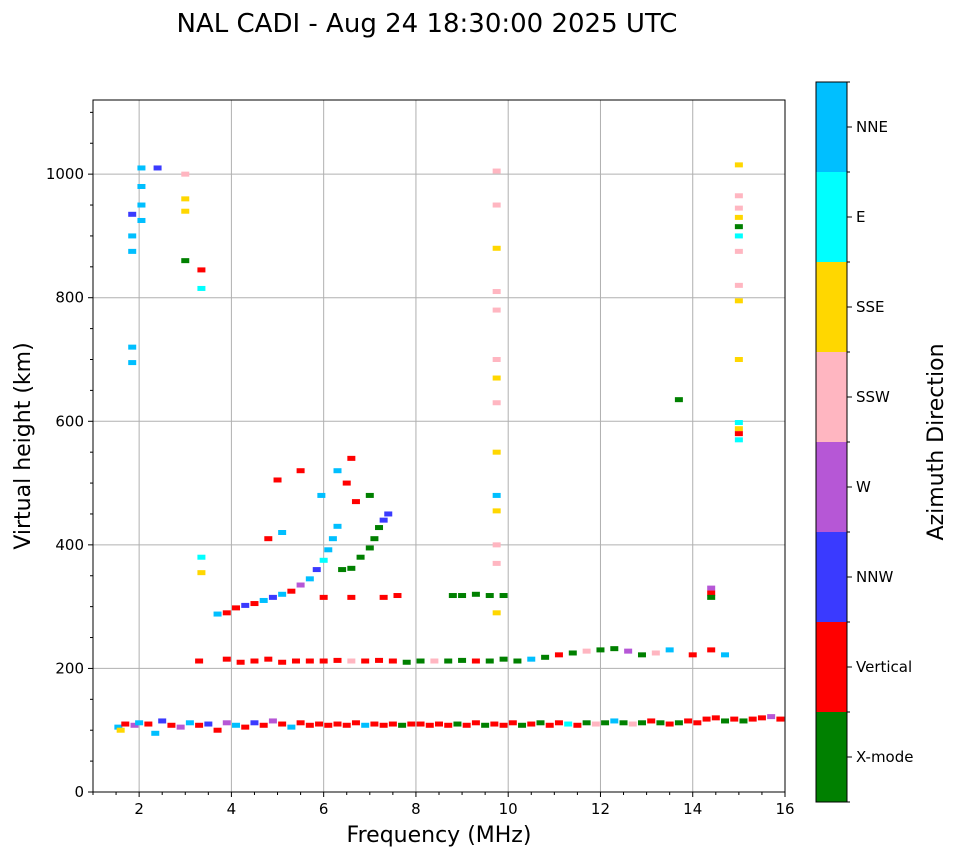 This screenshot has width=958, height=857. What do you see at coordinates (427, 24) in the screenshot?
I see `chart-title: NAL CADI - Aug 24 18:30:00 2025 UTC` at bounding box center [427, 24].